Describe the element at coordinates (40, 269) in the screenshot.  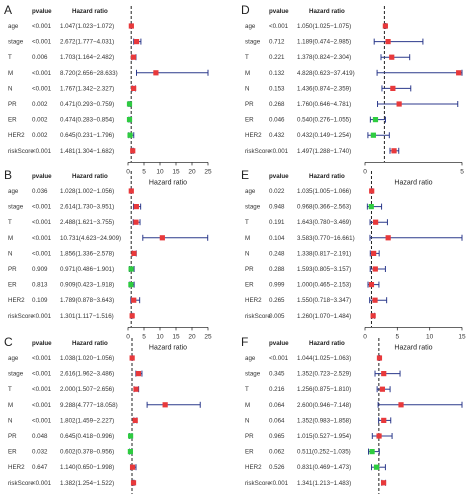
I see `pvalue-label: 0.909` at that location.